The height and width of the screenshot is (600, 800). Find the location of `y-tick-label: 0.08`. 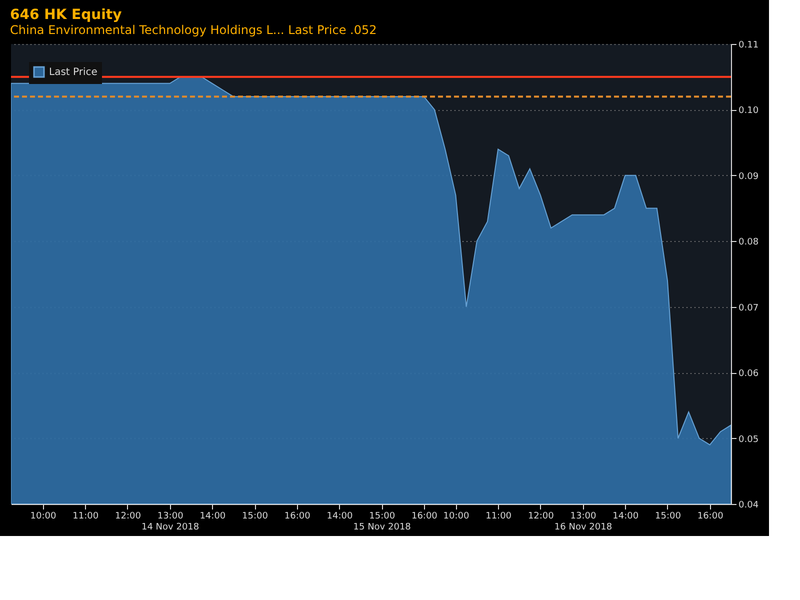

y-tick-label: 0.08 is located at coordinates (748, 243).